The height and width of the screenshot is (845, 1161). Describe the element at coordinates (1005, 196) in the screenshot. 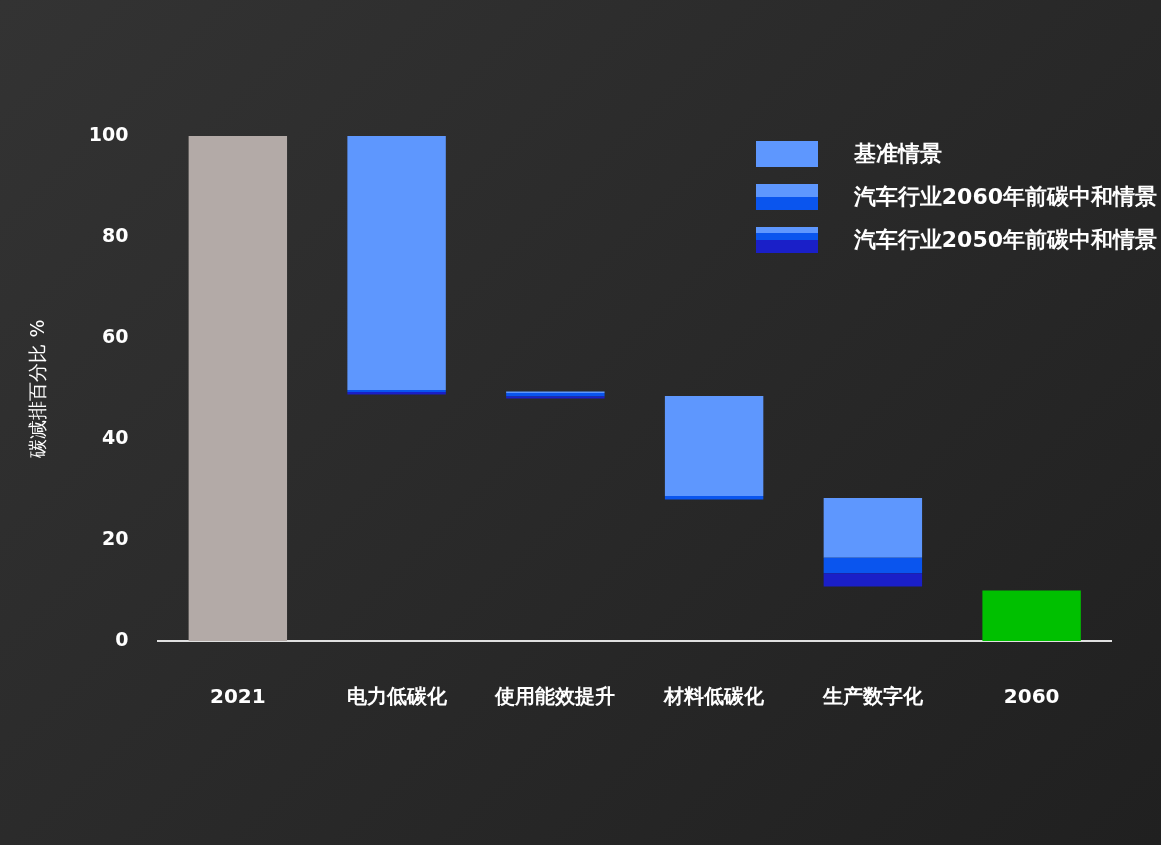

I see `legend-label: 汽车行业2060年前碳中和情景` at that location.